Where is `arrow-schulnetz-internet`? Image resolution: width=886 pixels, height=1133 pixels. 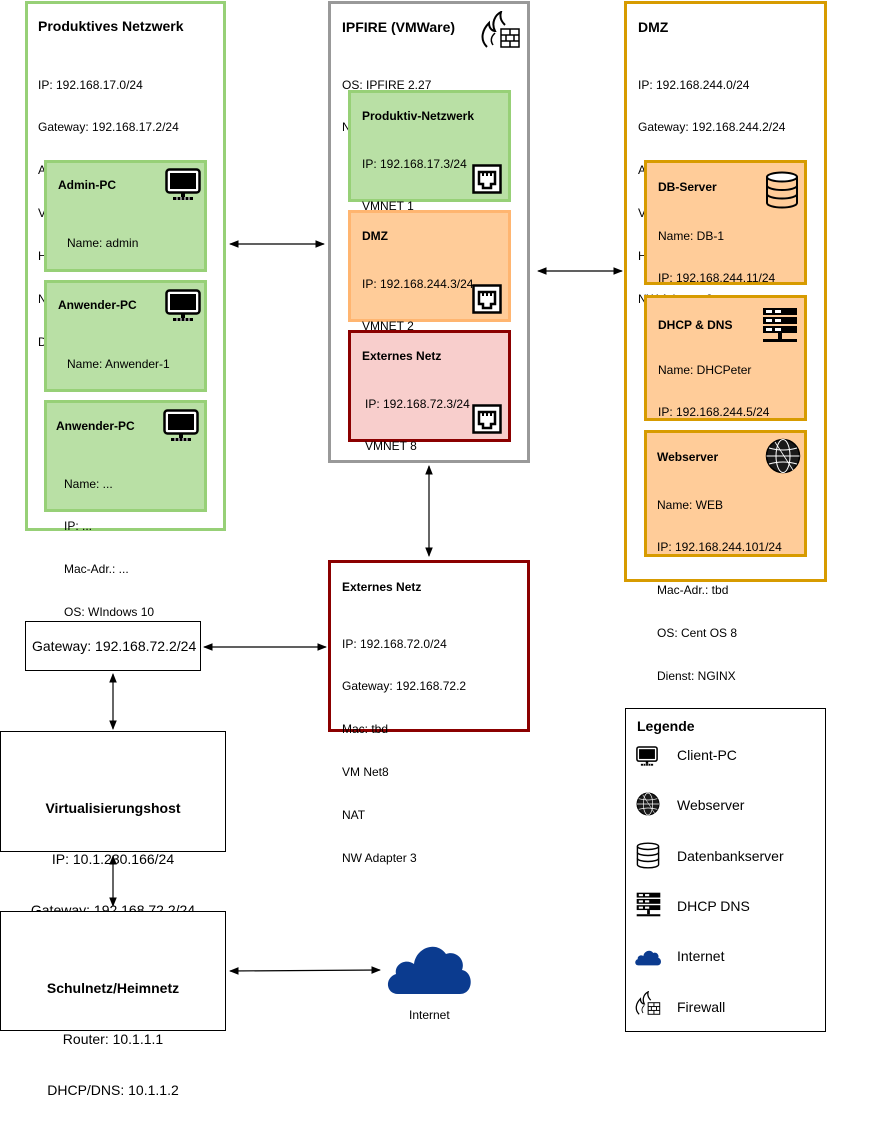
arrow-schulnetz-internet is located at coordinates (305, 970).